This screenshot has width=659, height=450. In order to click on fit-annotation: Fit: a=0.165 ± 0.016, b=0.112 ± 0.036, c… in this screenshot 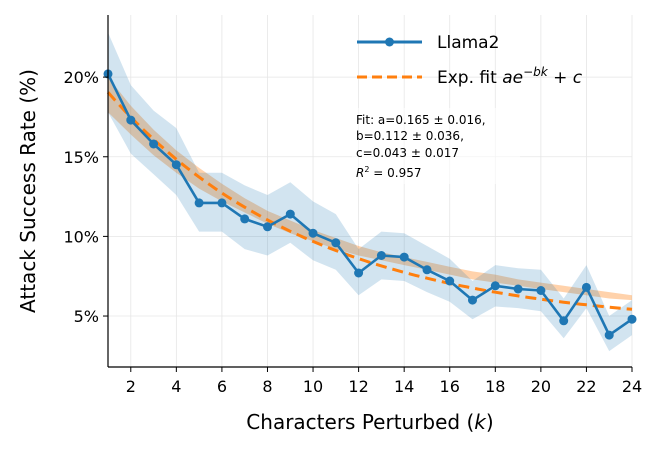, I will do `click(436, 146)`.